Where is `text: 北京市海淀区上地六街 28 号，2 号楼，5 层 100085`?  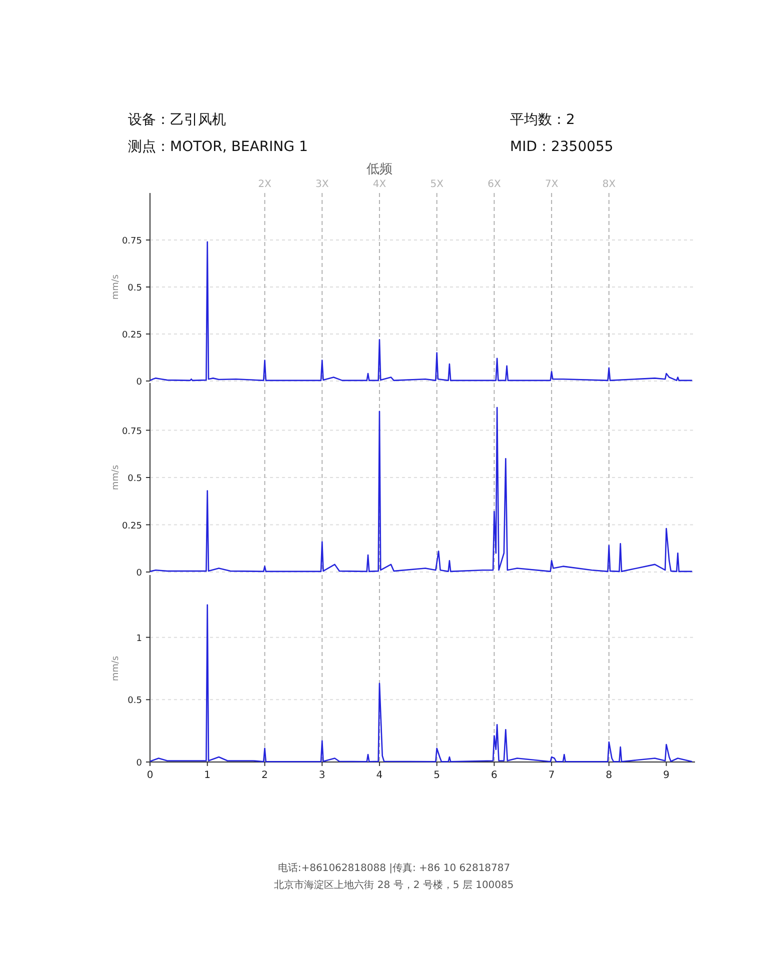 text: 北京市海淀区上地六街 28 号，2 号楼，5 层 100085 is located at coordinates (394, 885).